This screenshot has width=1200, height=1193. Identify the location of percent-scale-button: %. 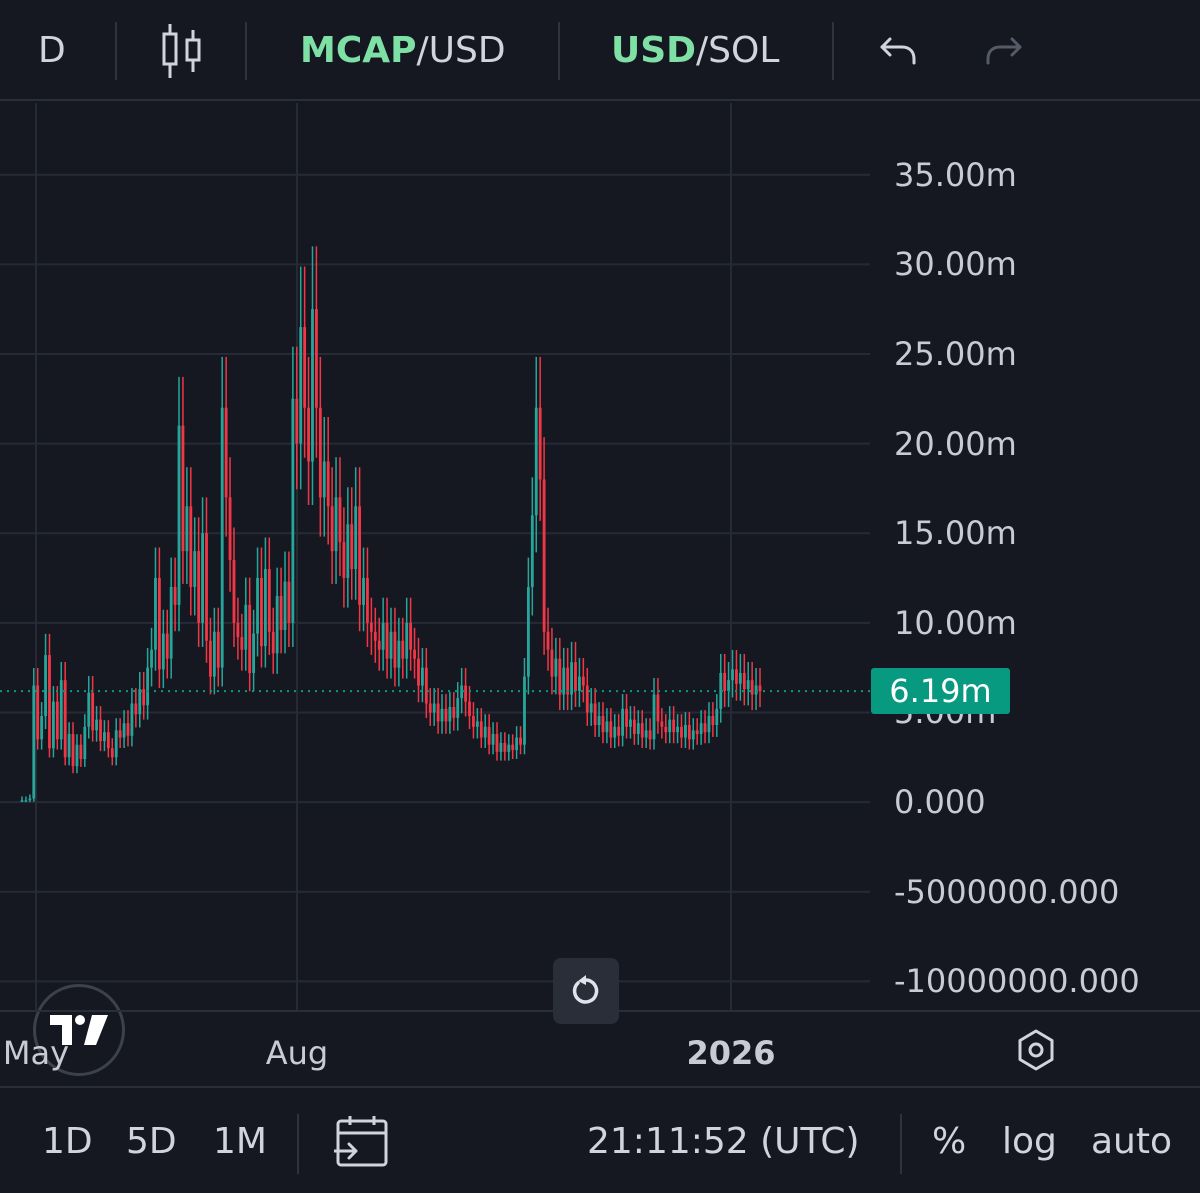
(949, 1141).